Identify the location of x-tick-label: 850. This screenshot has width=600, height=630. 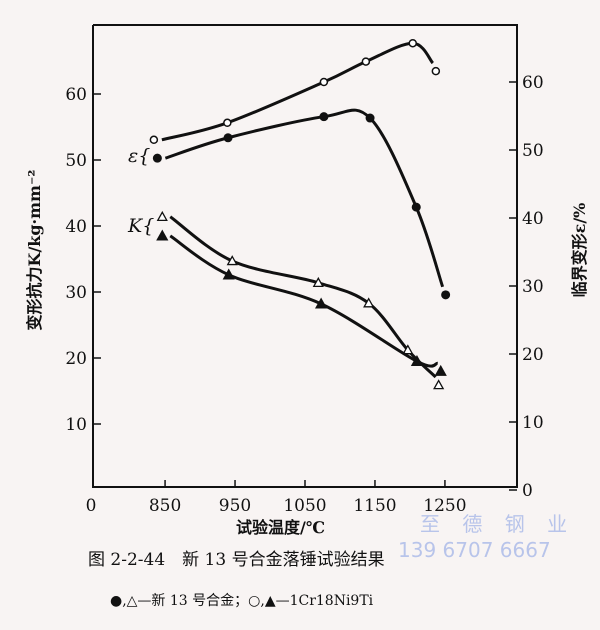
(165, 506).